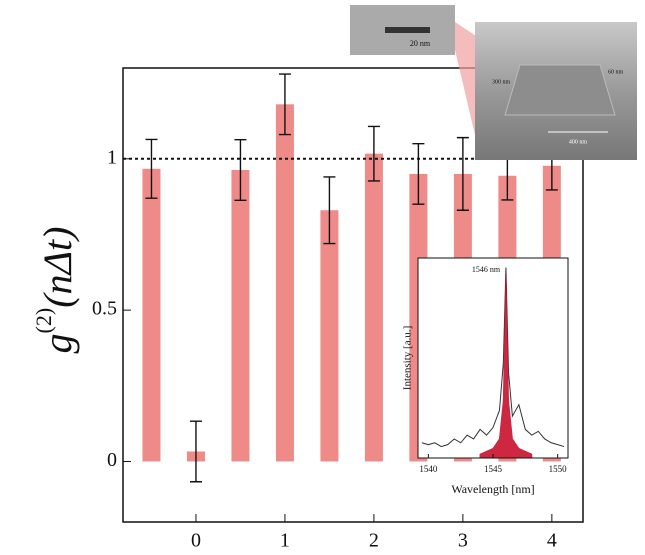 This screenshot has height=555, width=645. I want to click on y-axis-label: Intensity [a.u.], so click(408, 358).